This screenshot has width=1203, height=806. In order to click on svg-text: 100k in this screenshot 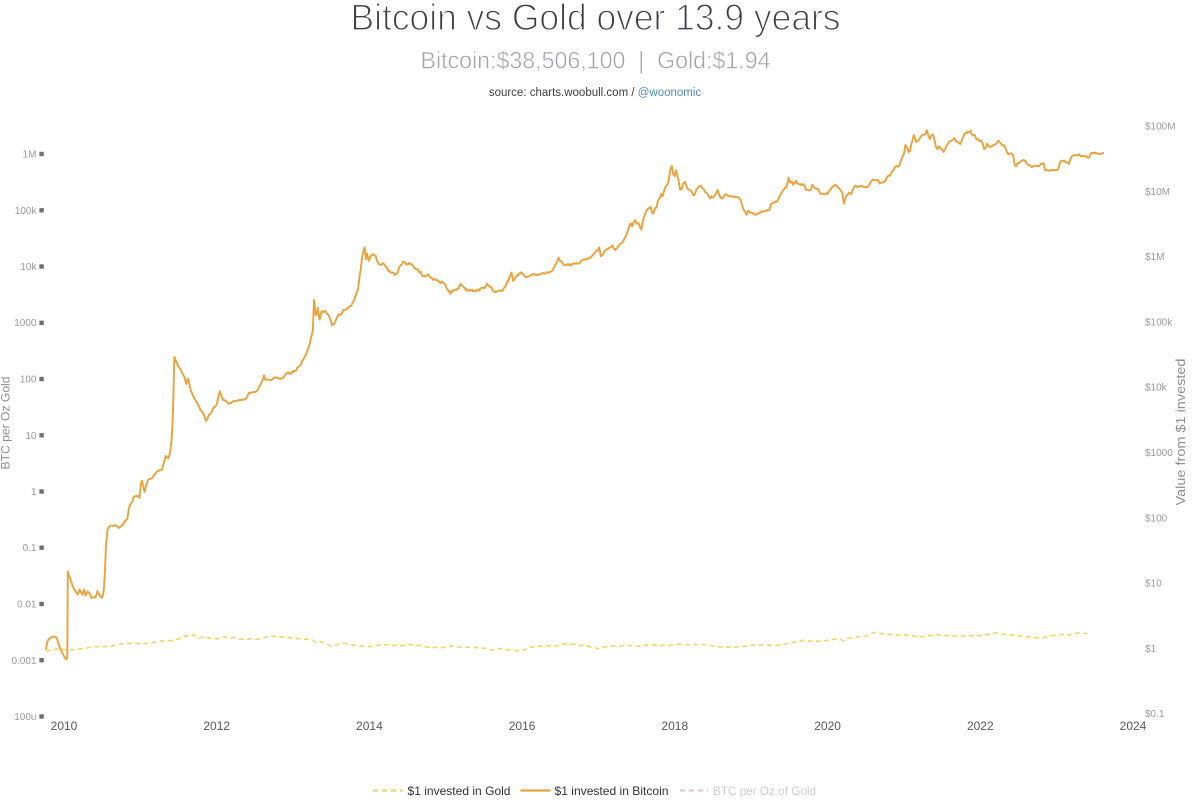, I will do `click(26, 211)`.